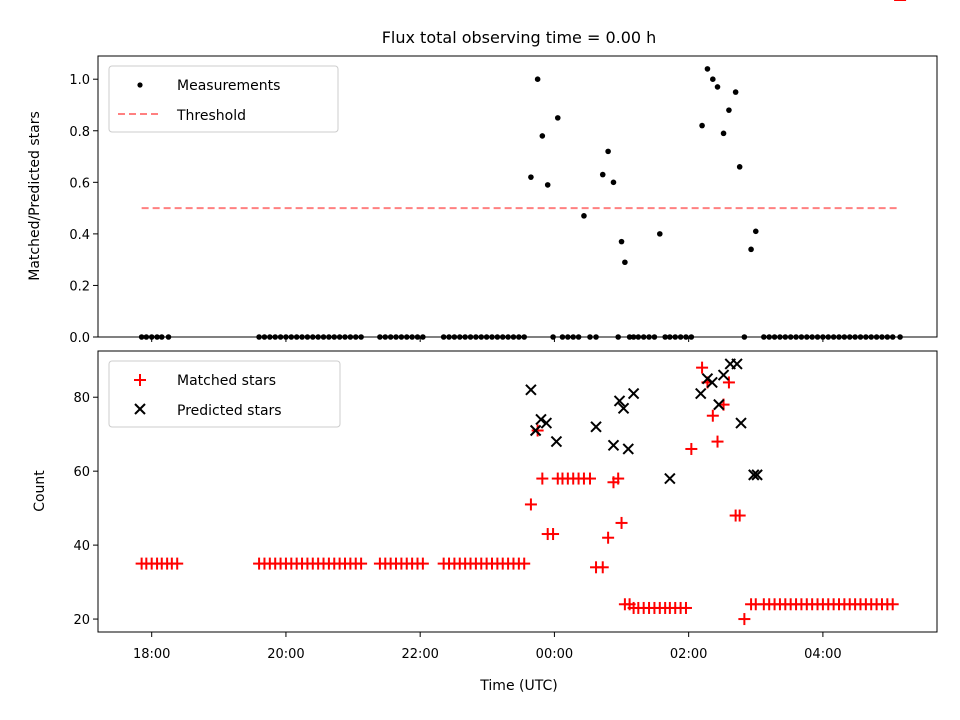 This screenshot has height=720, width=960. What do you see at coordinates (79, 80) in the screenshot?
I see `top-y-tick-label: 1.0` at bounding box center [79, 80].